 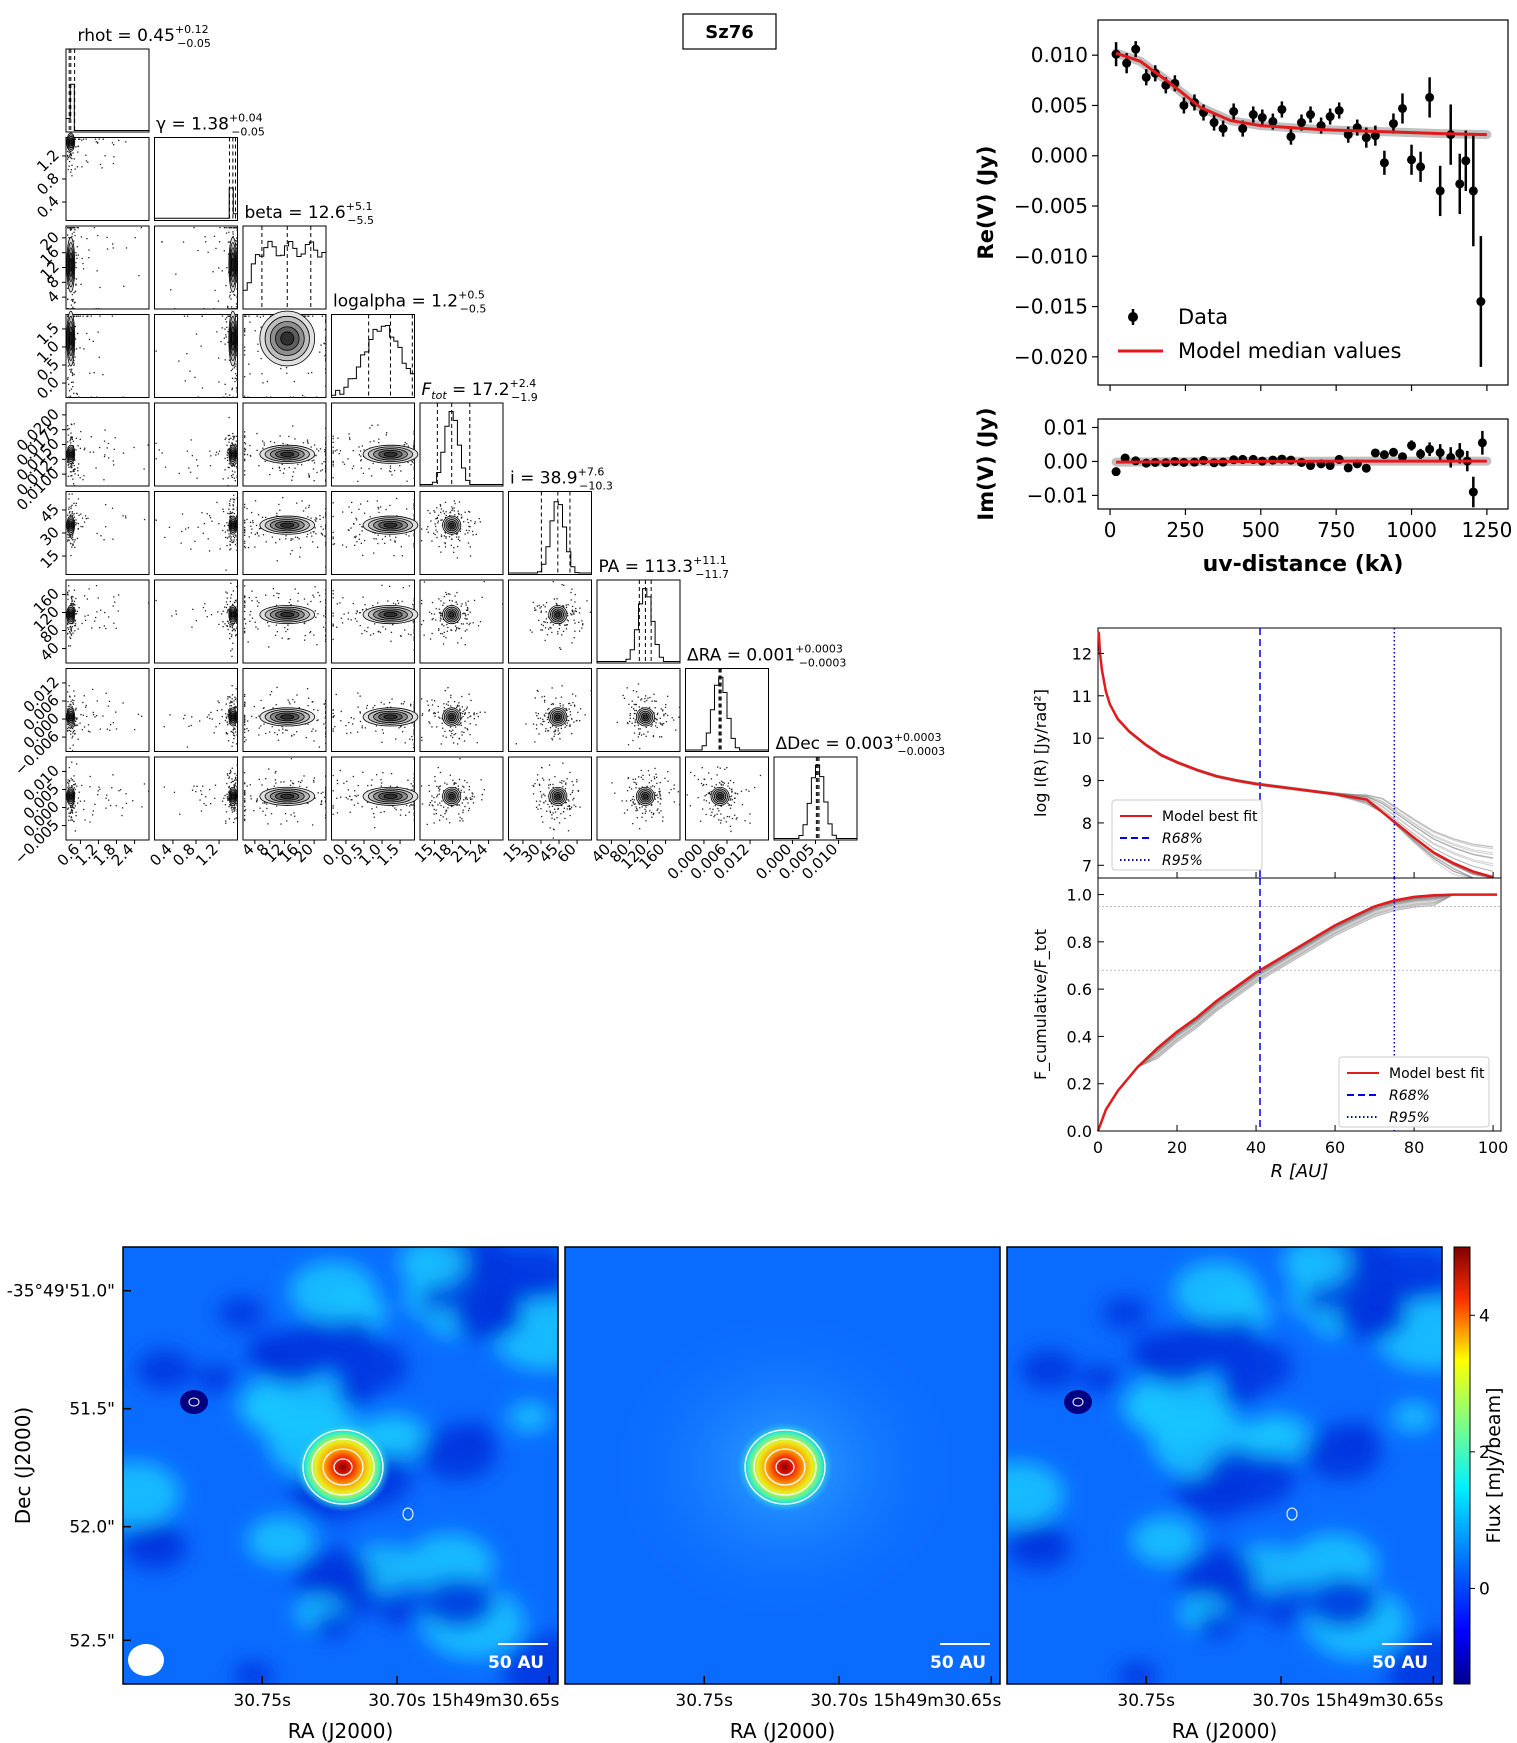 What do you see at coordinates (50, 241) in the screenshot?
I see `corner-ytick-label: 20` at bounding box center [50, 241].